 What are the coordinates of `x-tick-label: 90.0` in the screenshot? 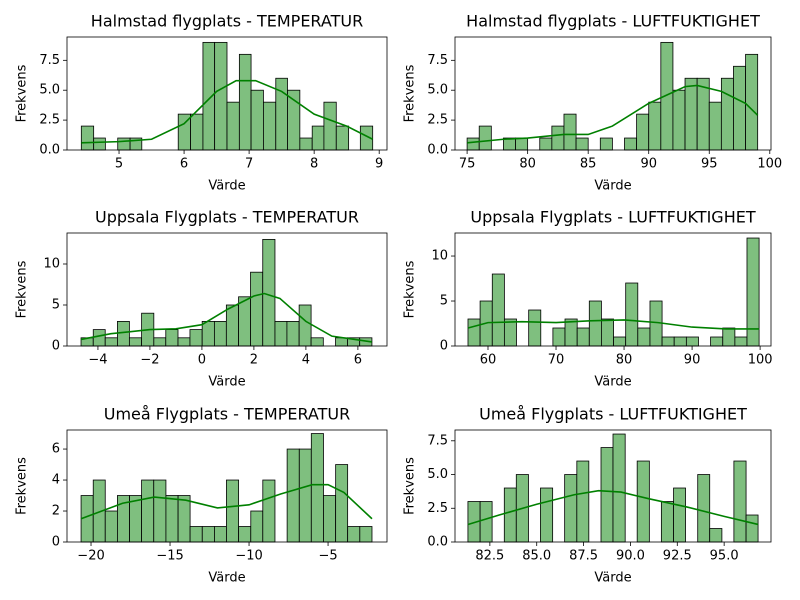 It's located at (630, 556).